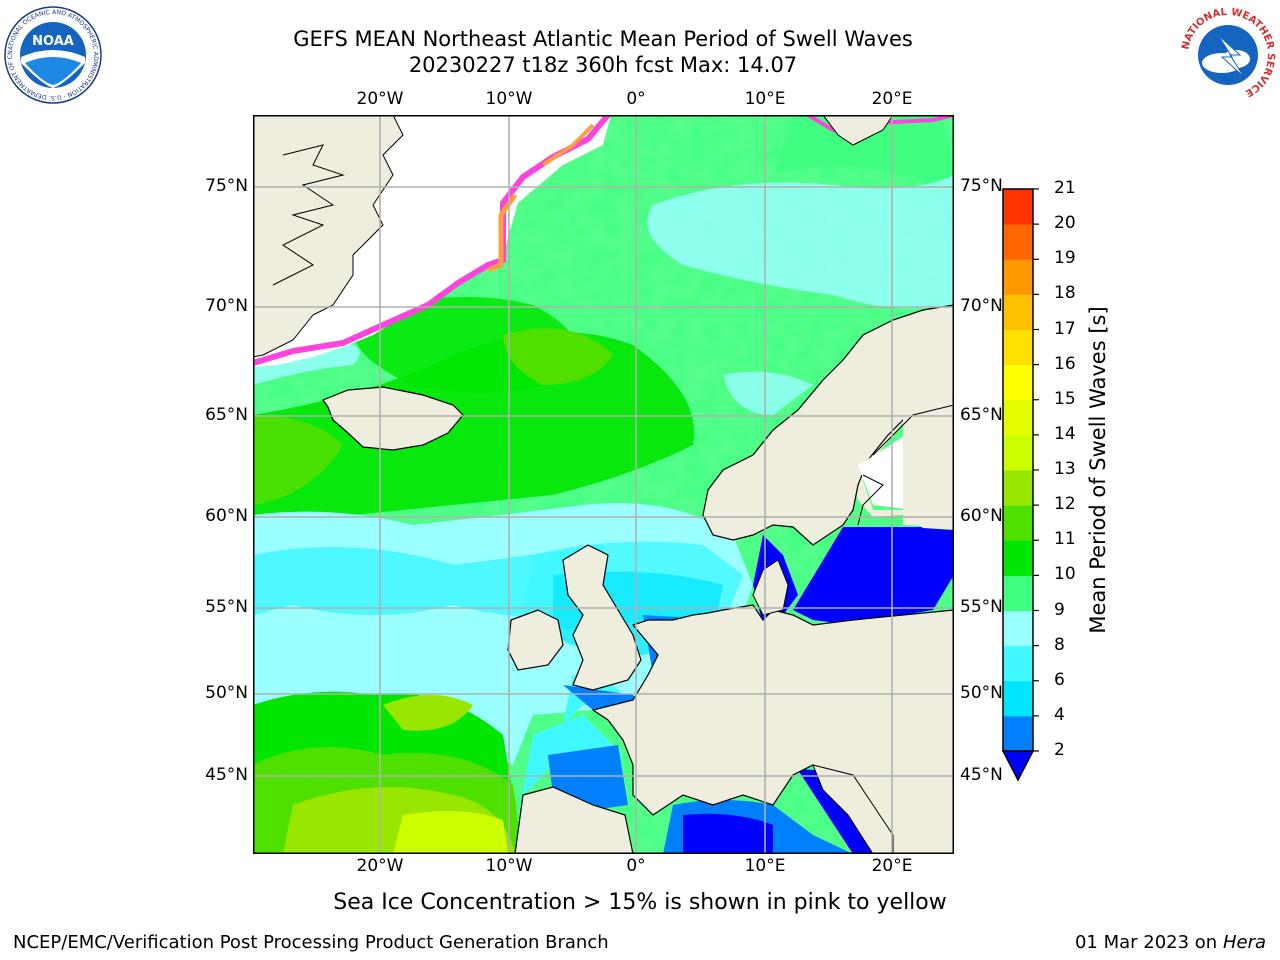  Describe the element at coordinates (1065, 469) in the screenshot. I see `colorbar-tick-label: 13` at that location.